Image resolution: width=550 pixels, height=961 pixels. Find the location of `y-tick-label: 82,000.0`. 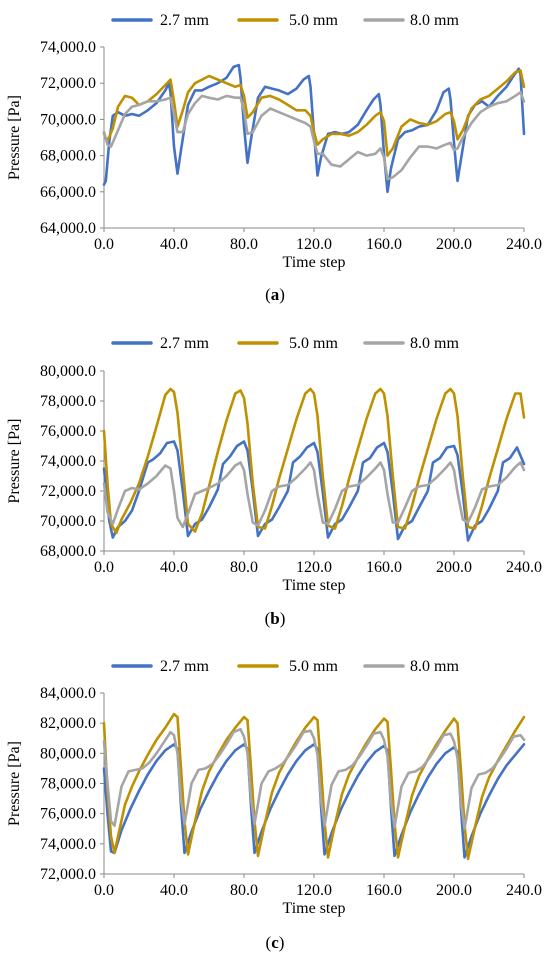

y-tick-label: 82,000.0 is located at coordinates (68, 723).